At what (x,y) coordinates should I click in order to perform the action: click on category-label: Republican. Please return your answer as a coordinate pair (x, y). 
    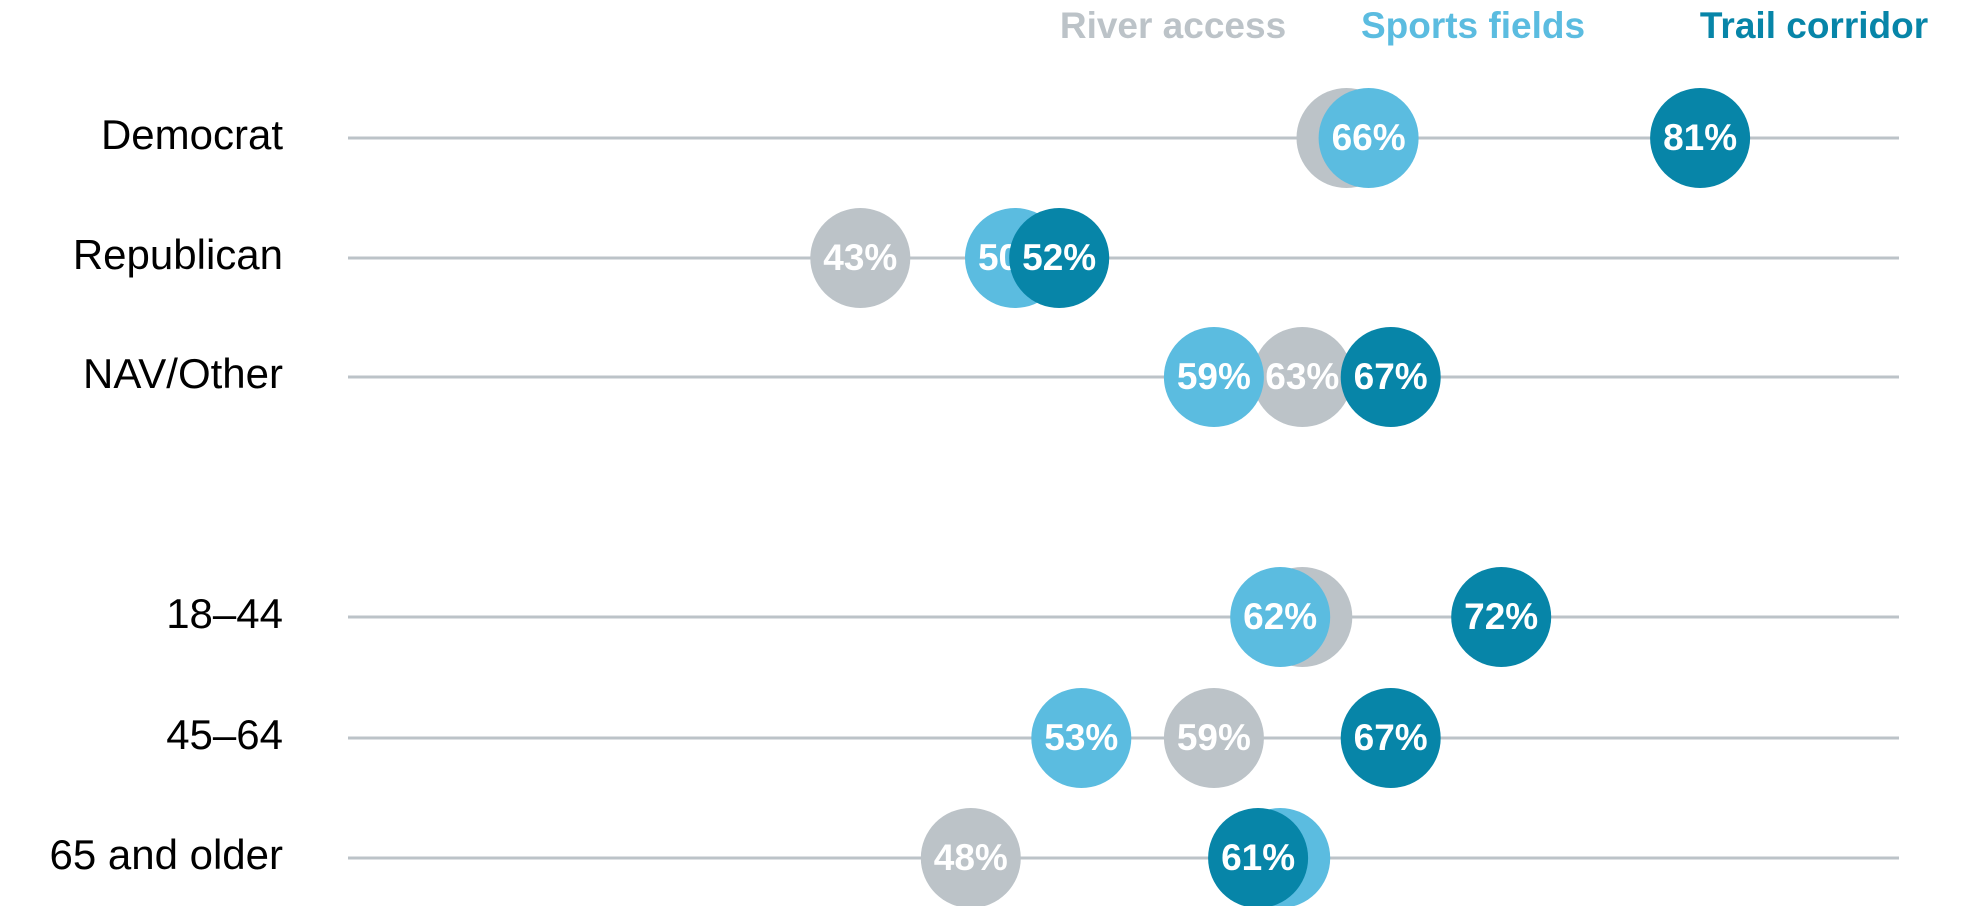
    Looking at the image, I should click on (178, 254).